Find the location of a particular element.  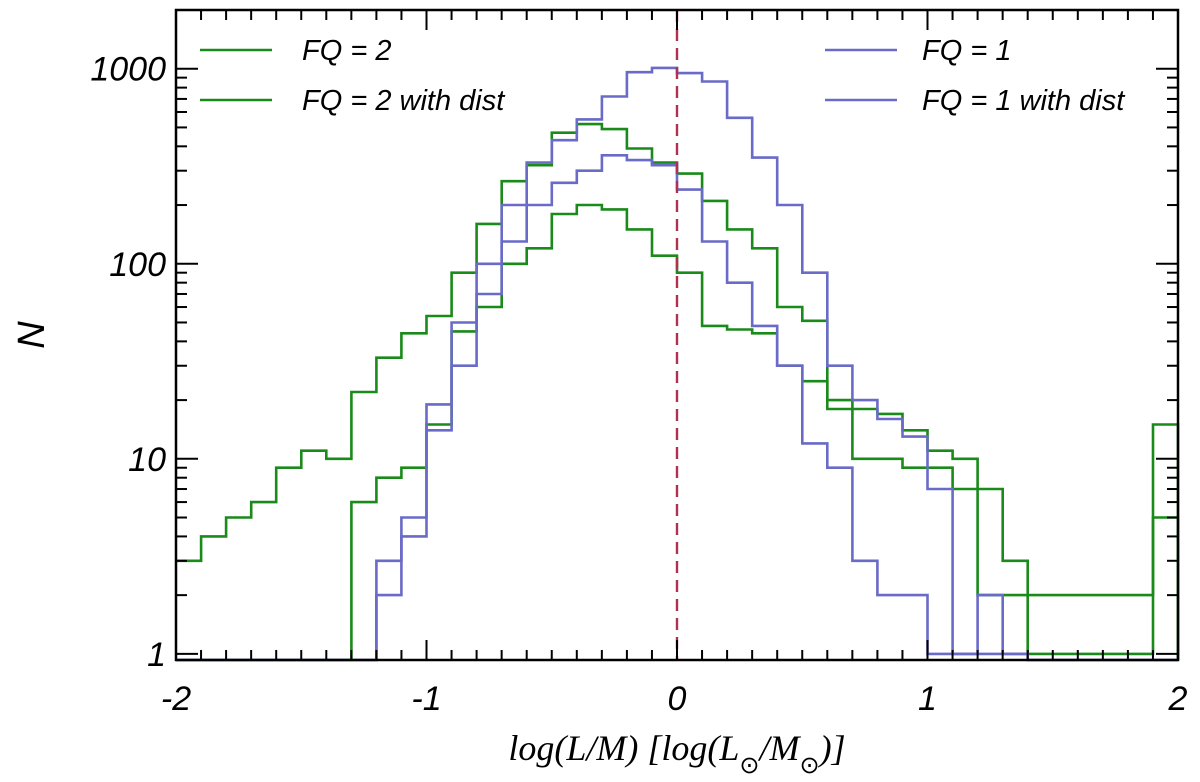

y-tick-label: 1000 is located at coordinates (128, 70).